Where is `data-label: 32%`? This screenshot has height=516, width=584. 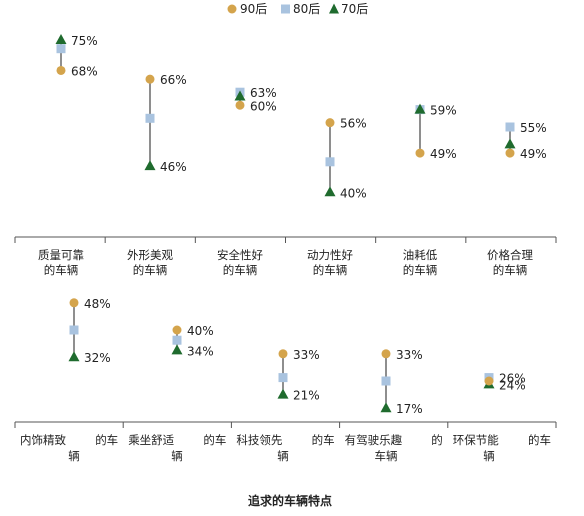
data-label: 32% is located at coordinates (97, 358).